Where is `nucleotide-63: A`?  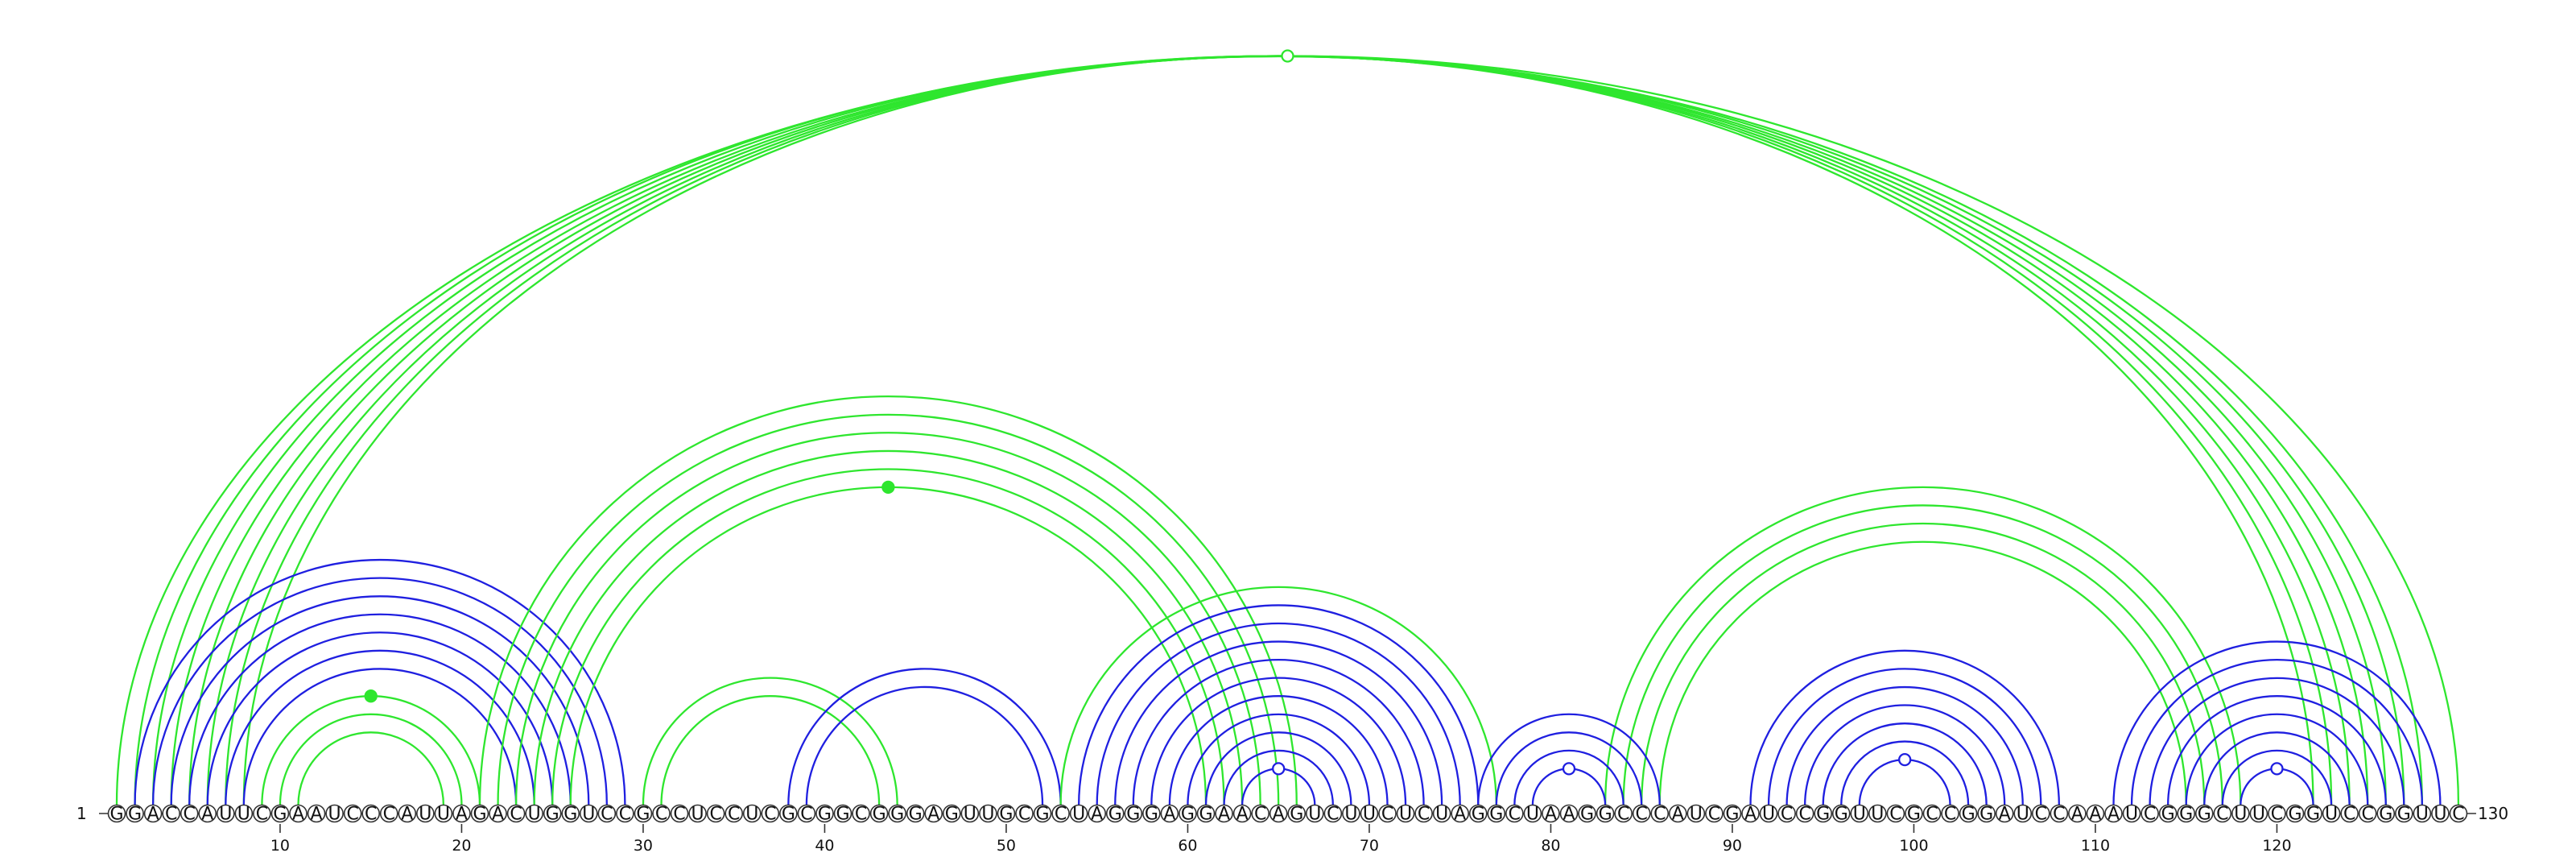
nucleotide-63: A is located at coordinates (1242, 815).